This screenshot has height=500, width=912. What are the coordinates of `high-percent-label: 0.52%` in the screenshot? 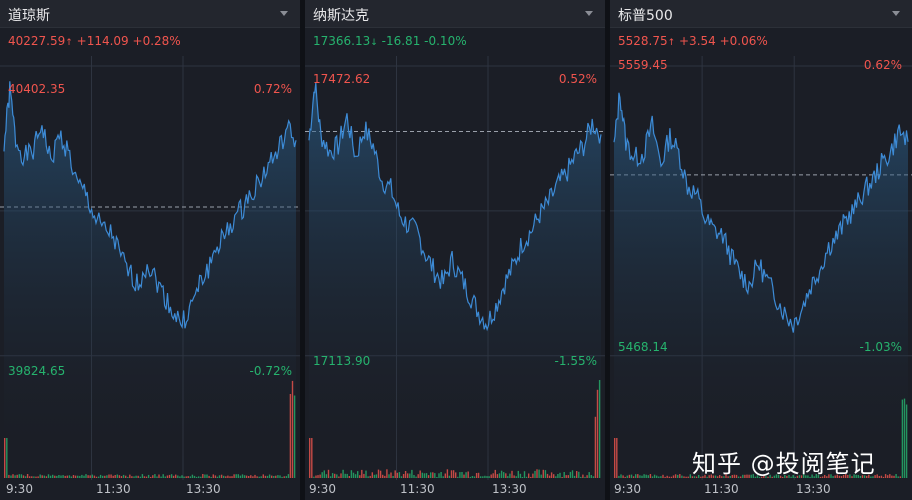 It's located at (577, 79).